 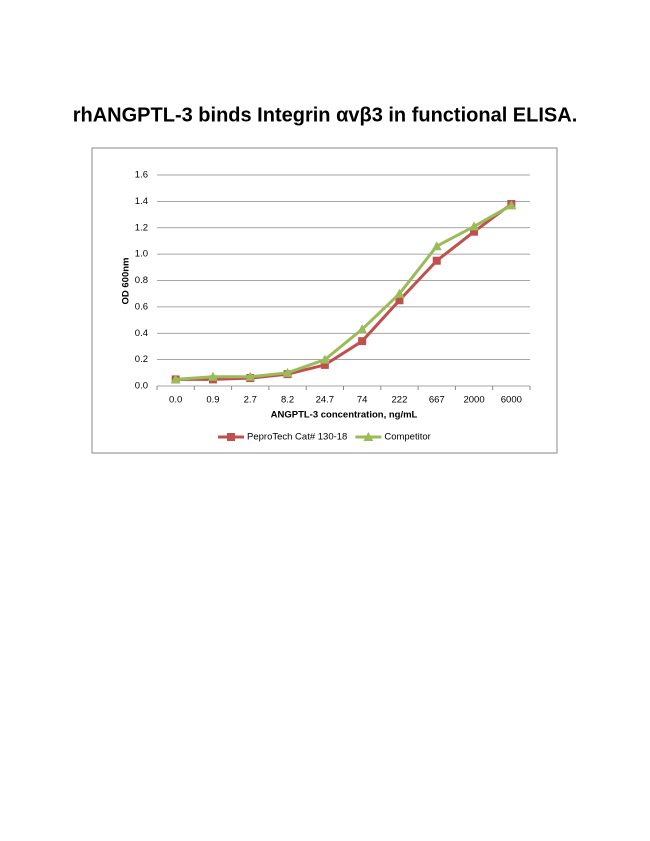 I want to click on x-tick-label: 74, so click(x=362, y=400).